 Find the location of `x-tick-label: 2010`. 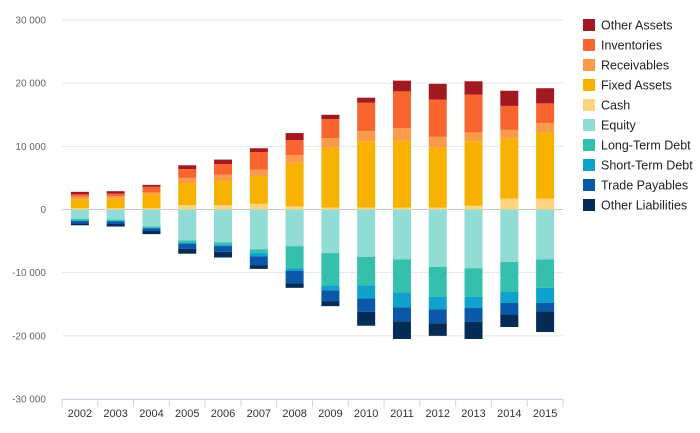

x-tick-label: 2010 is located at coordinates (366, 414).